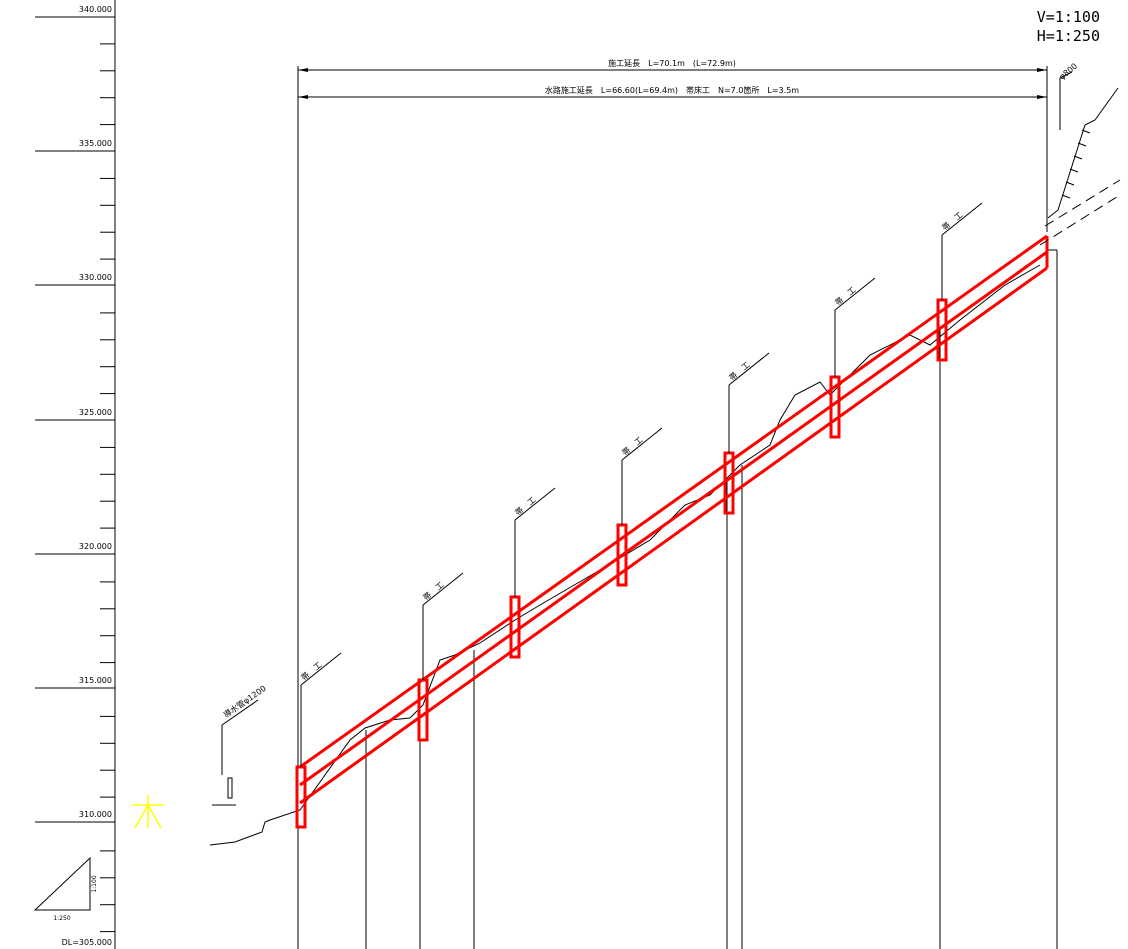 The image size is (1128, 949). What do you see at coordinates (95, 814) in the screenshot?
I see `elevation-label: 310.000` at bounding box center [95, 814].